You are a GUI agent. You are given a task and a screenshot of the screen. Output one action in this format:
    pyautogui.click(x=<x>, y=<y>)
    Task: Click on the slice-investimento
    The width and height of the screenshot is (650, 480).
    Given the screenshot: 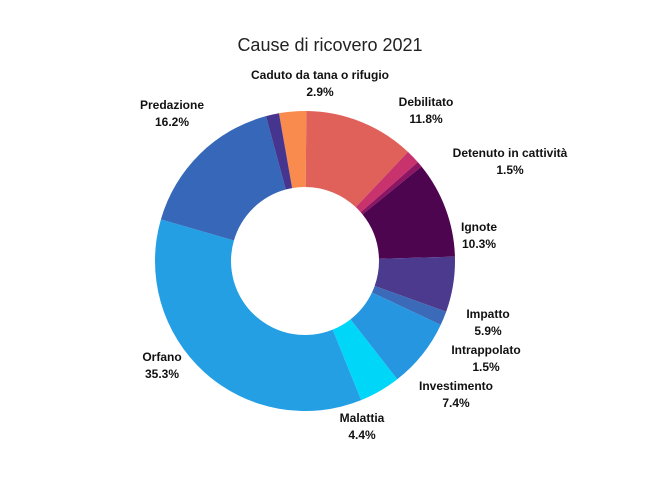 What is the action you would take?
    pyautogui.click(x=395, y=336)
    